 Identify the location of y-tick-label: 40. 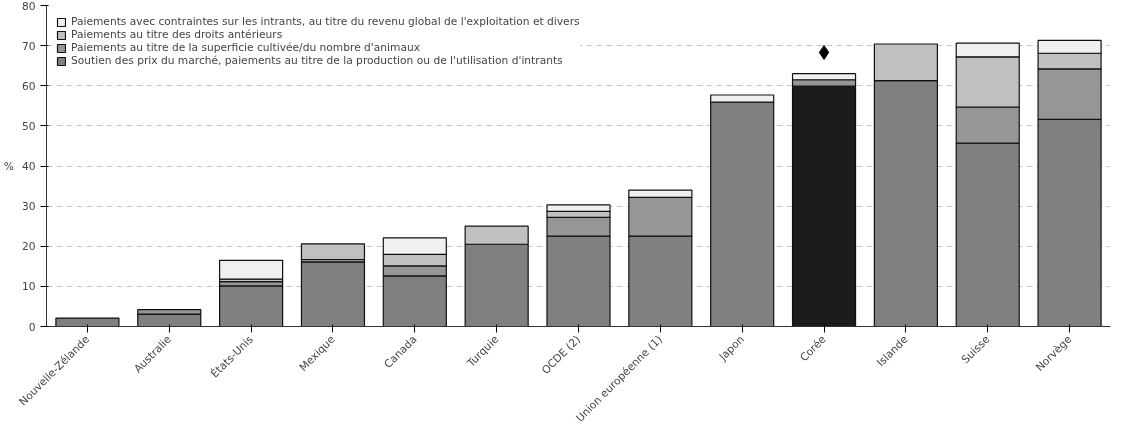
(28, 166).